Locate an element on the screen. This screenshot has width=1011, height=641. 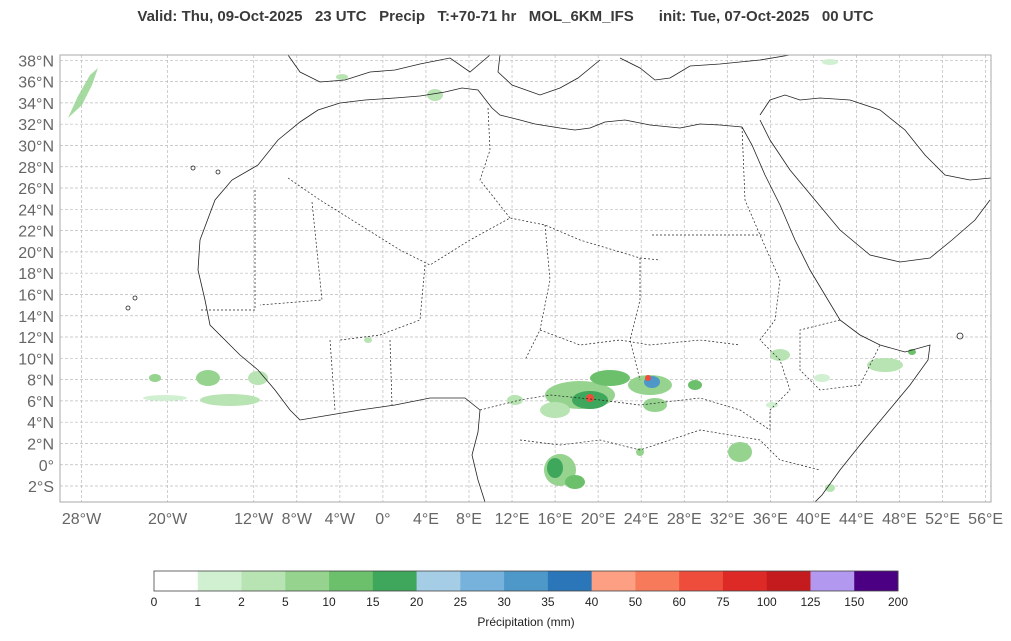
lon-tick-label: 40°E is located at coordinates (813, 519).